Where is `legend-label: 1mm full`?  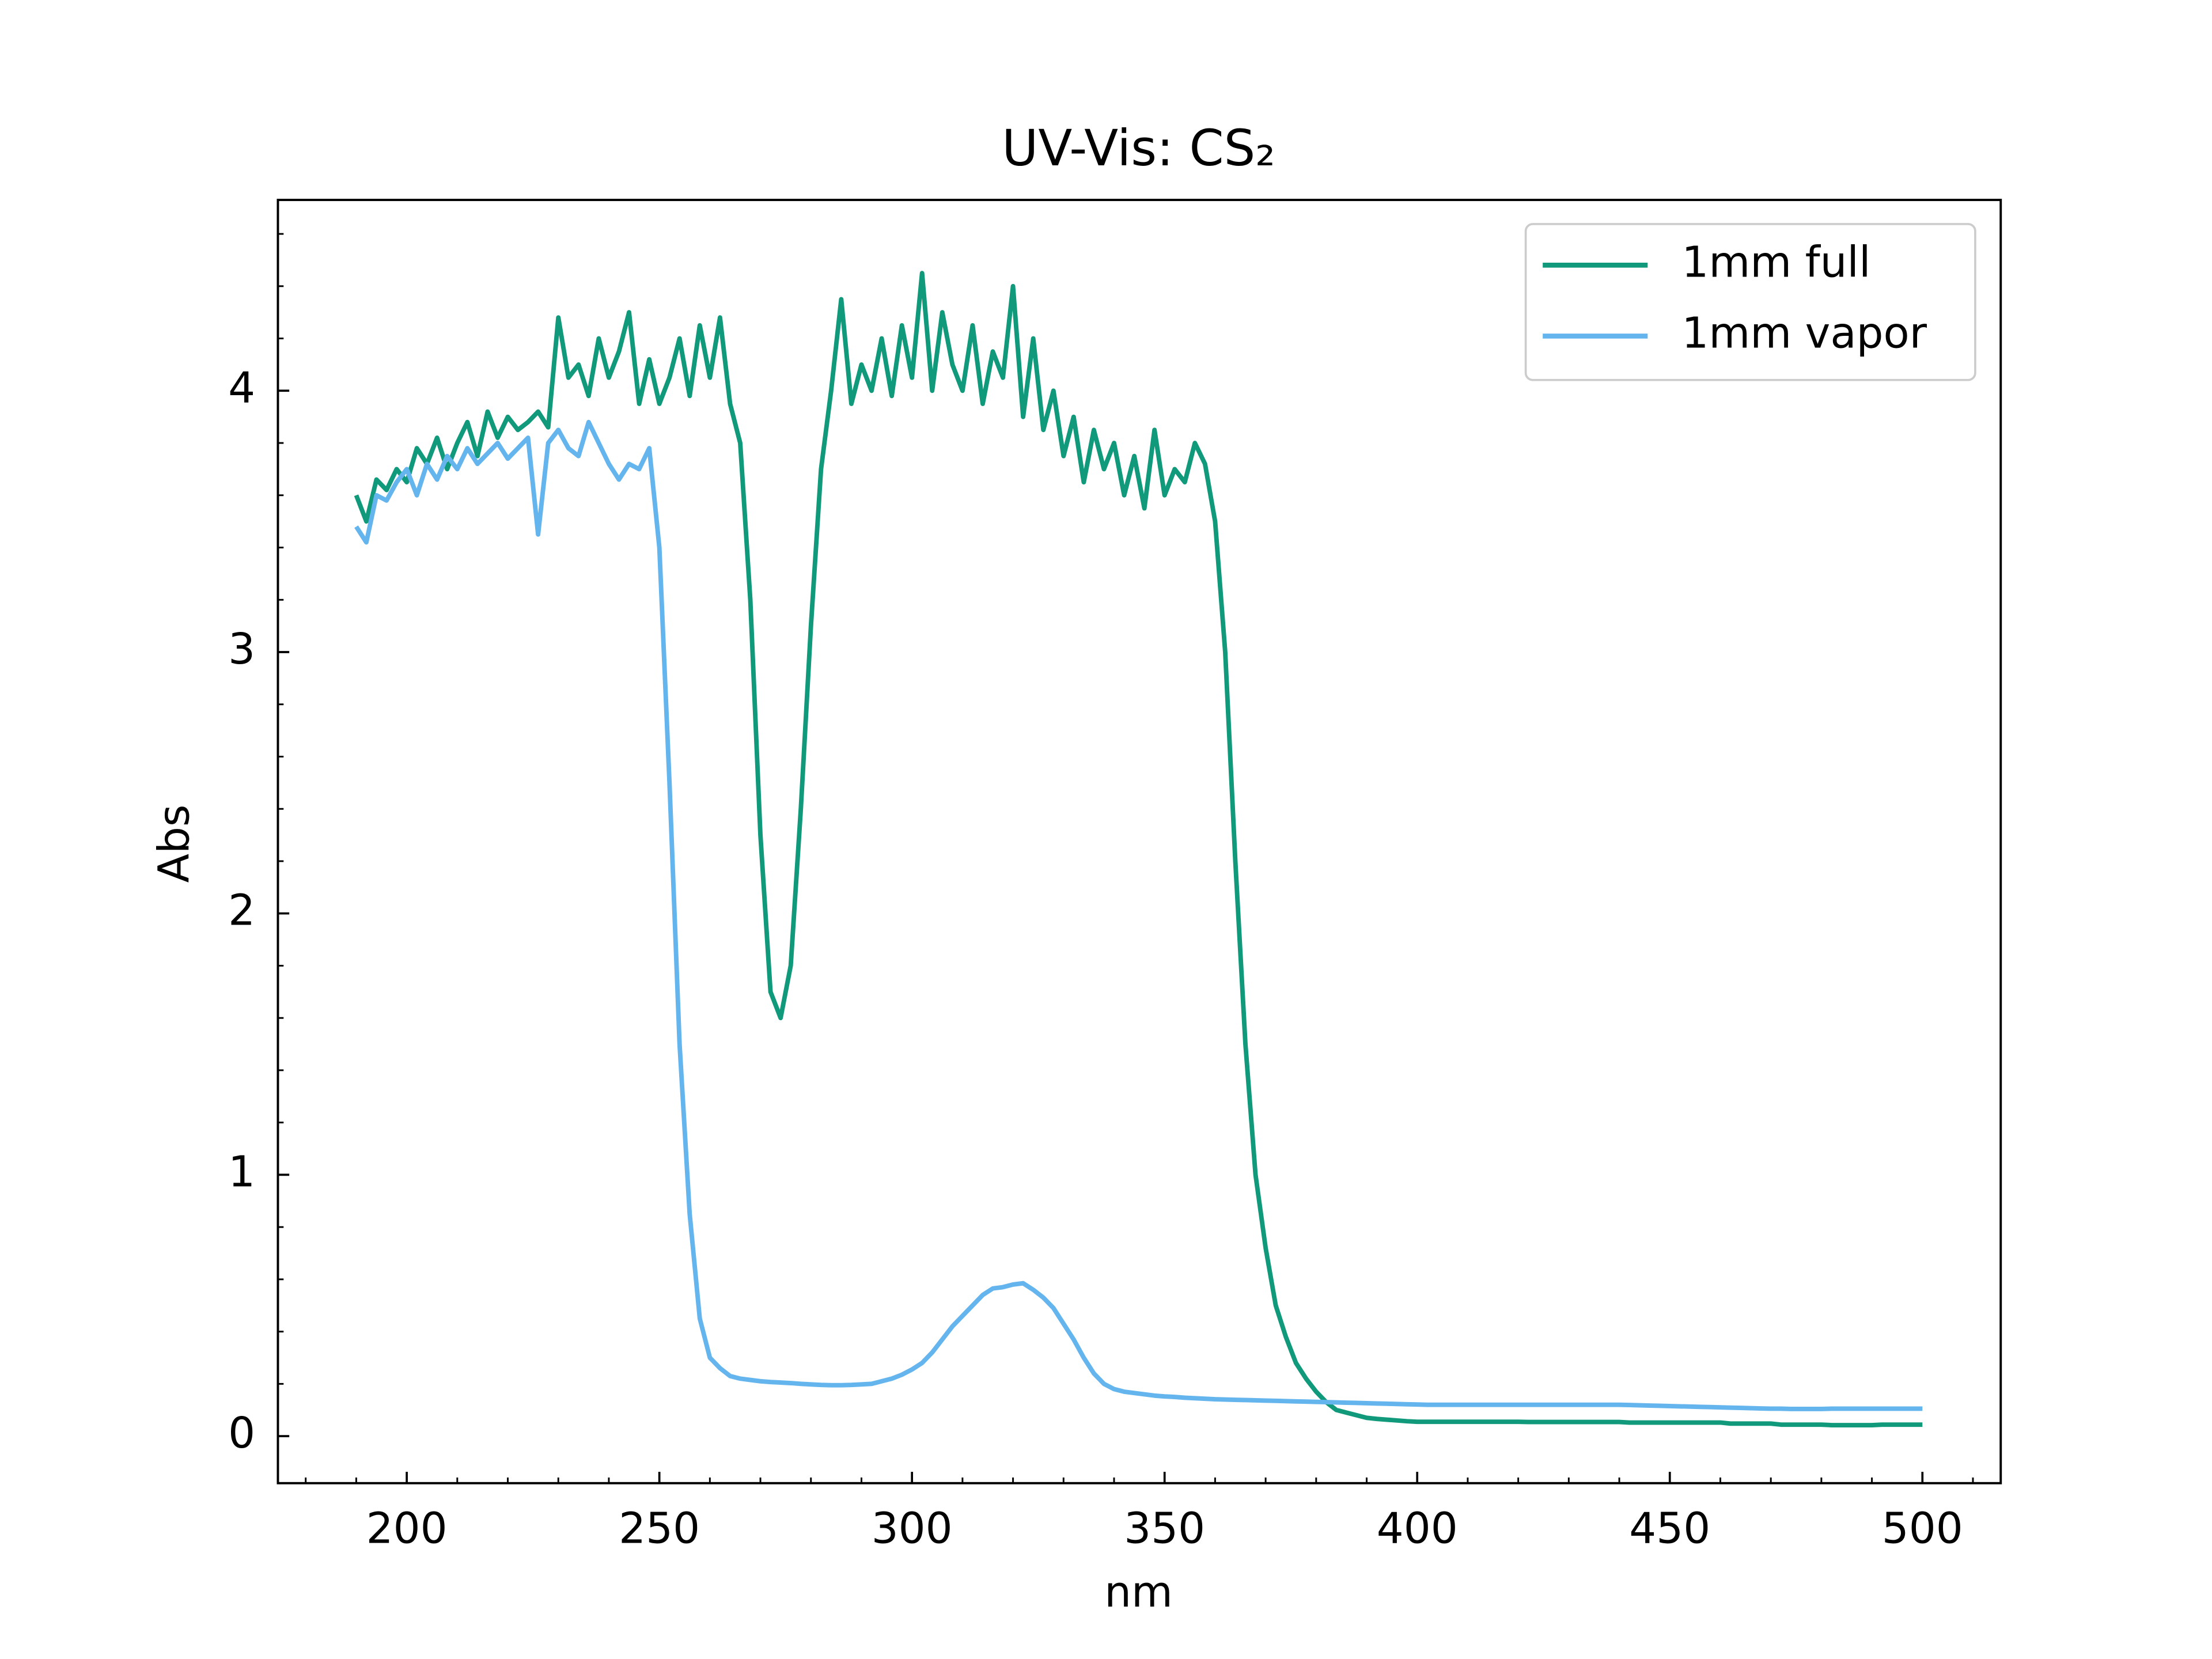
legend-label: 1mm full is located at coordinates (1775, 262).